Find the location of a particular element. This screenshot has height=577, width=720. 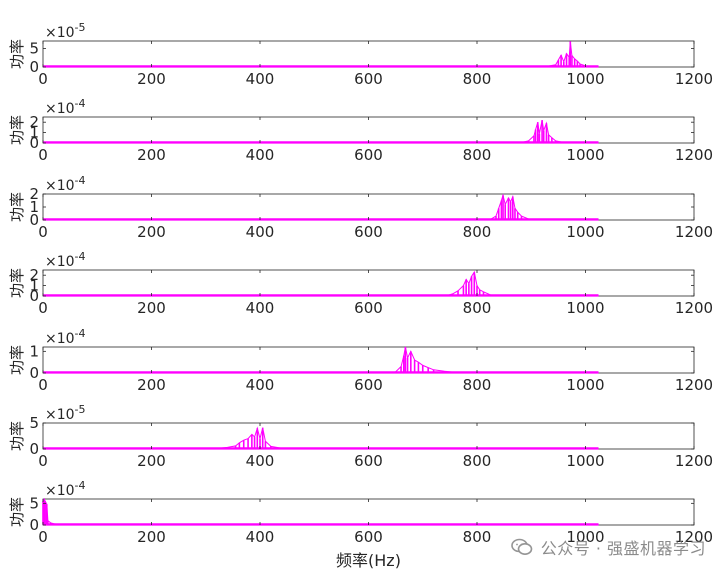

watermark: 公众号 · 强盛机器学习 is located at coordinates (608, 547).